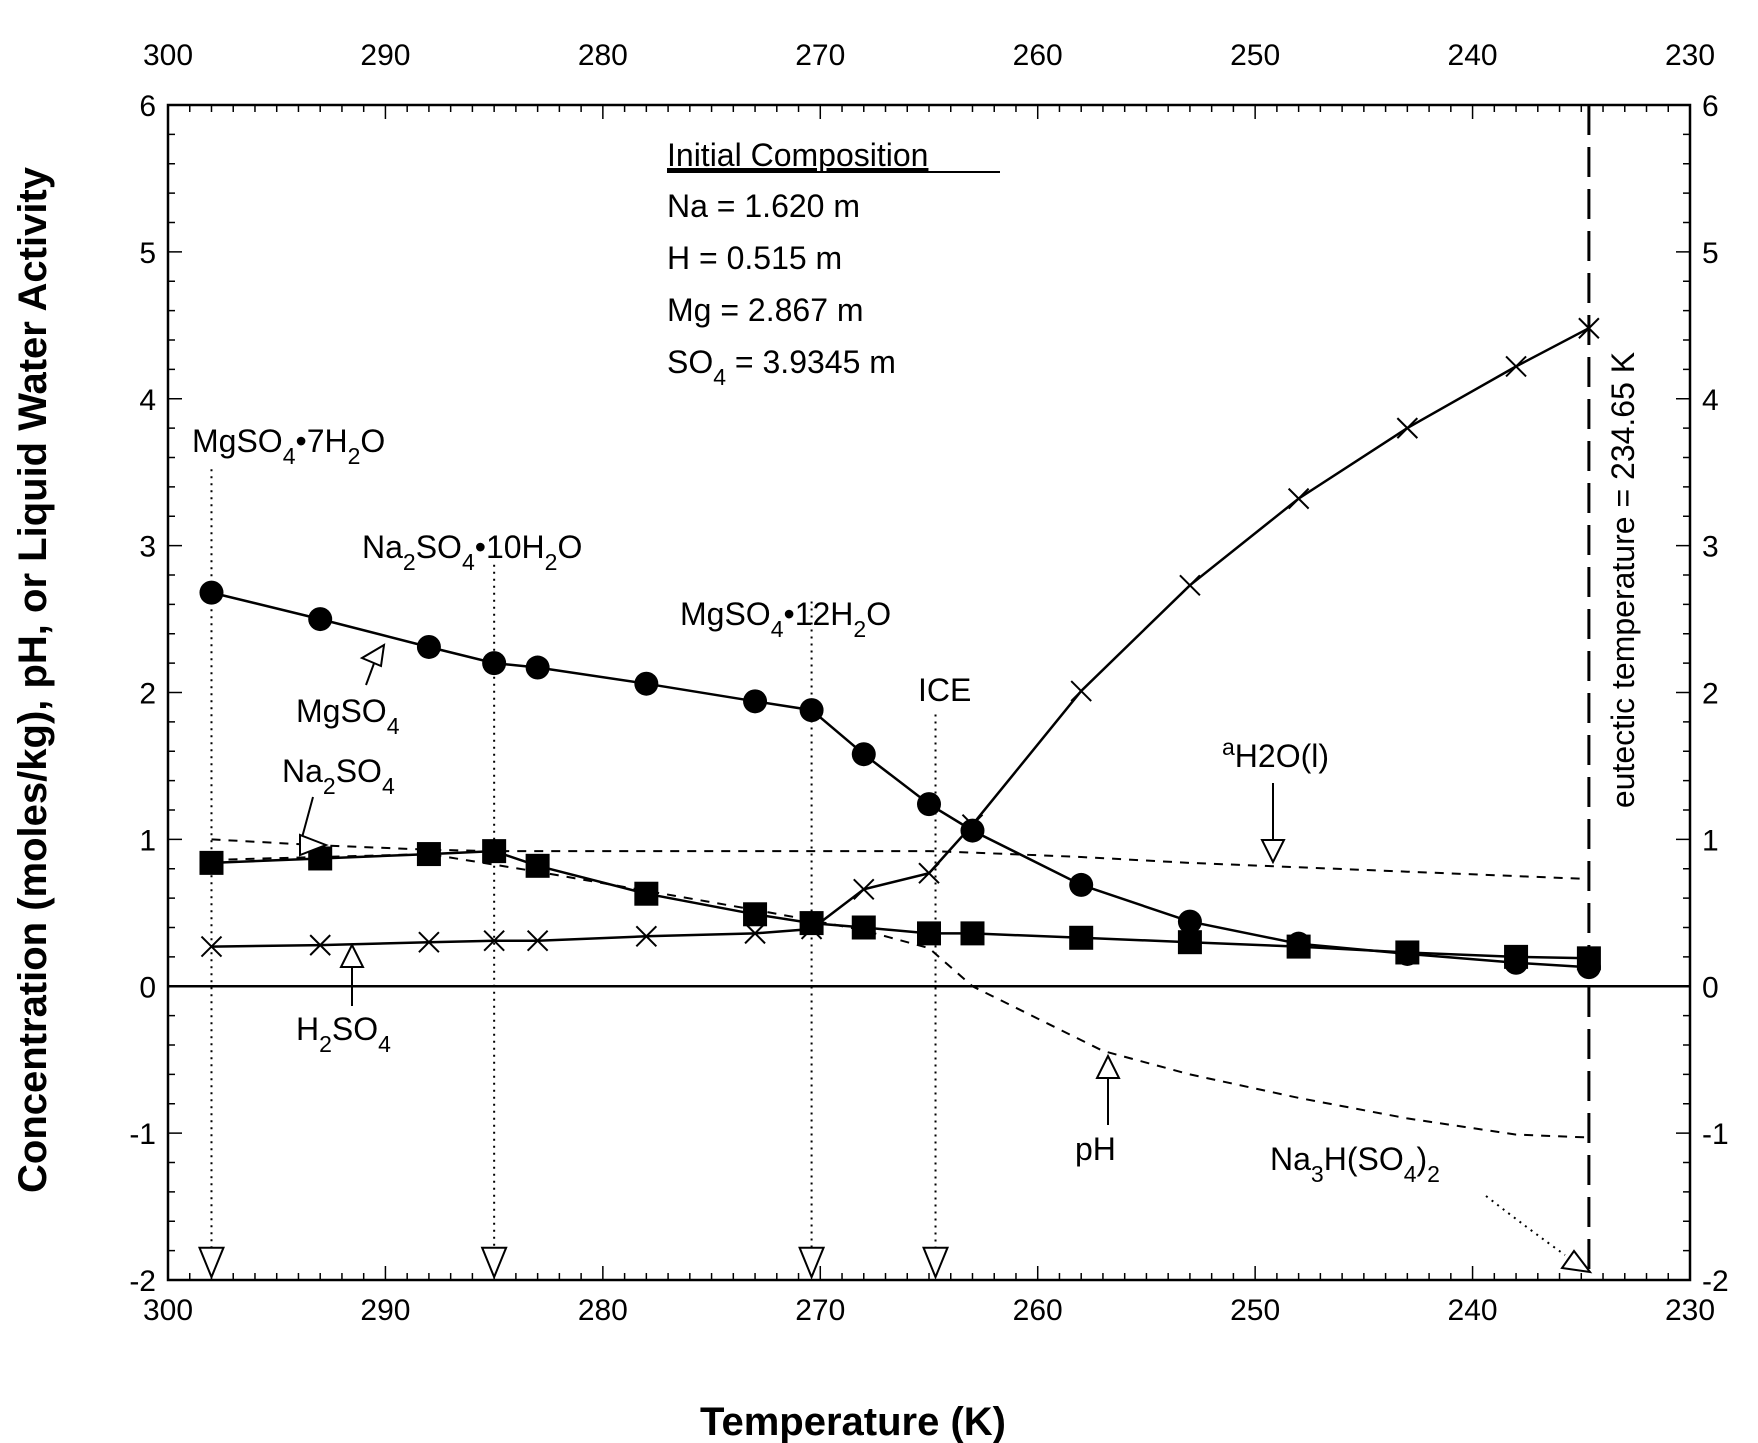  Describe the element at coordinates (385, 1310) in the screenshot. I see `x-tick-label-bottom: 290` at that location.